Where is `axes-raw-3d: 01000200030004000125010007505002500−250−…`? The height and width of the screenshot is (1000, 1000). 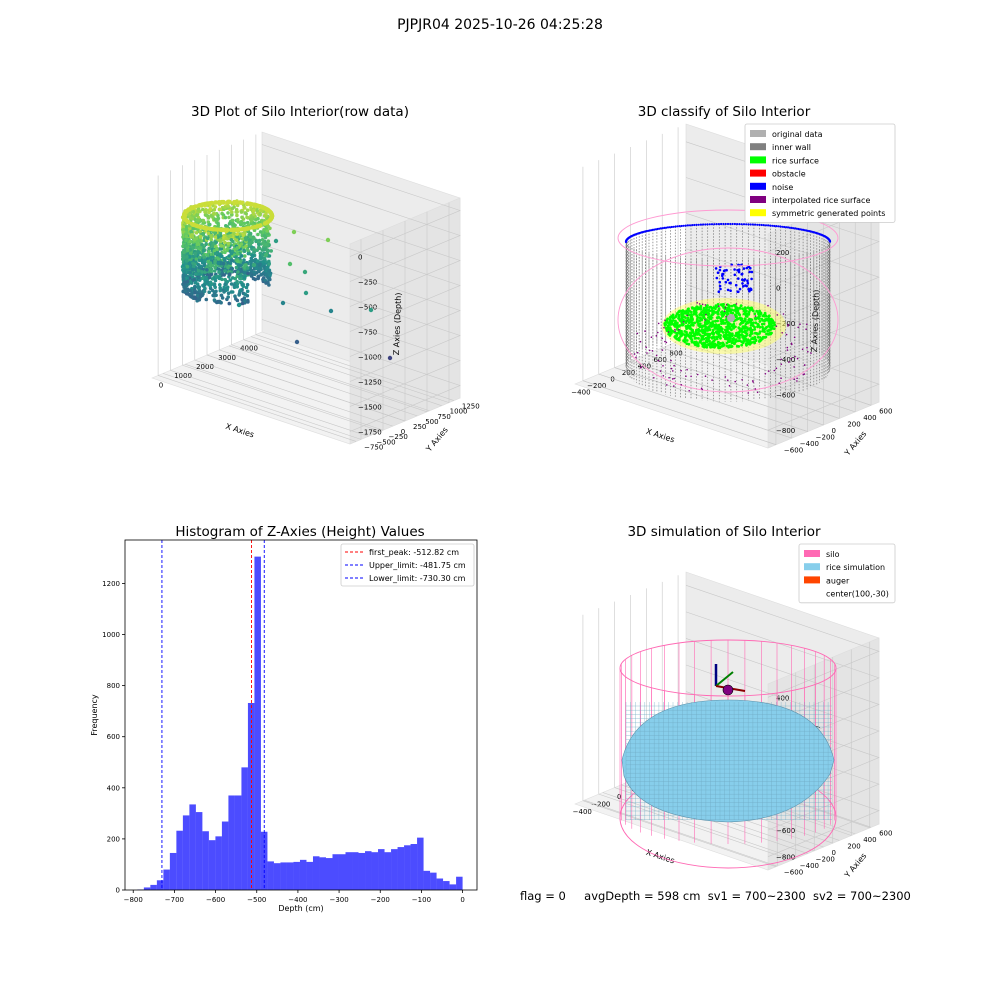
axes-raw-3d: 01000200030004000125010007505002500−250−… is located at coordinates (315, 292).